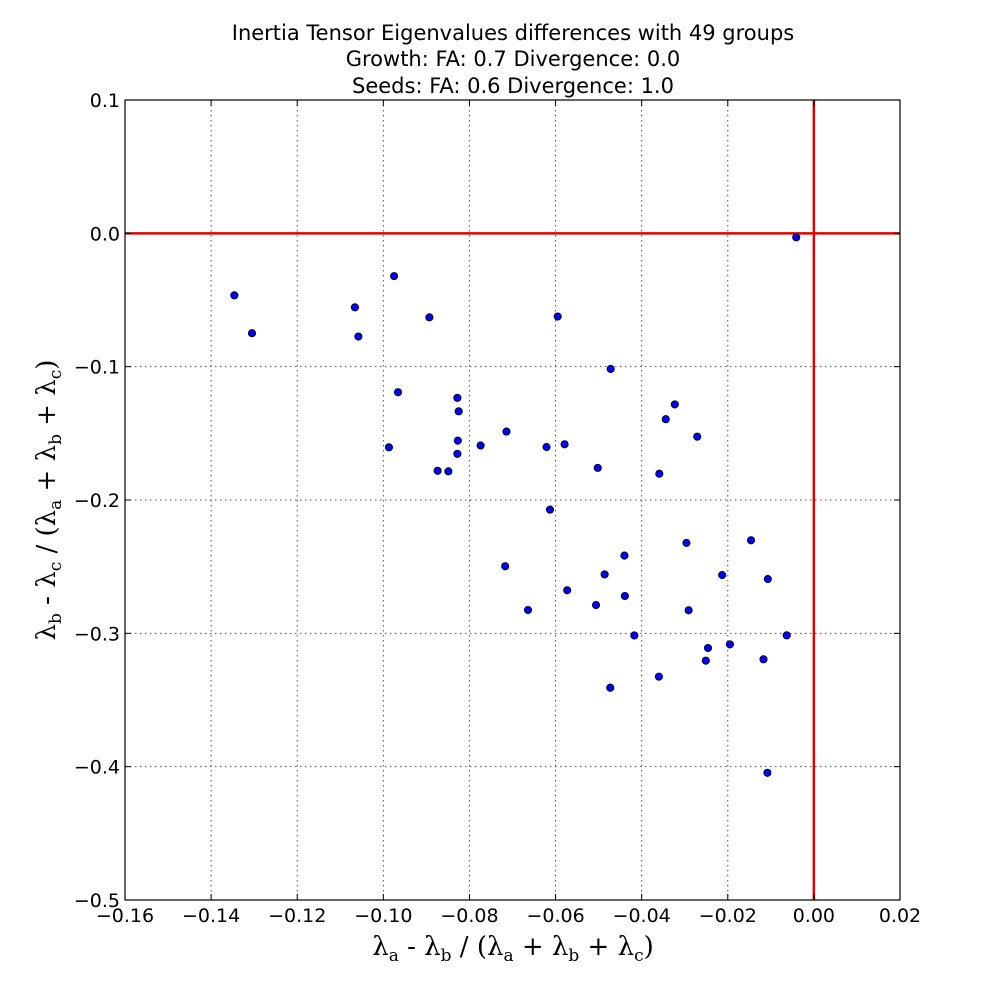 This screenshot has width=1000, height=1000. I want to click on x-tick-label: −0.04, so click(642, 916).